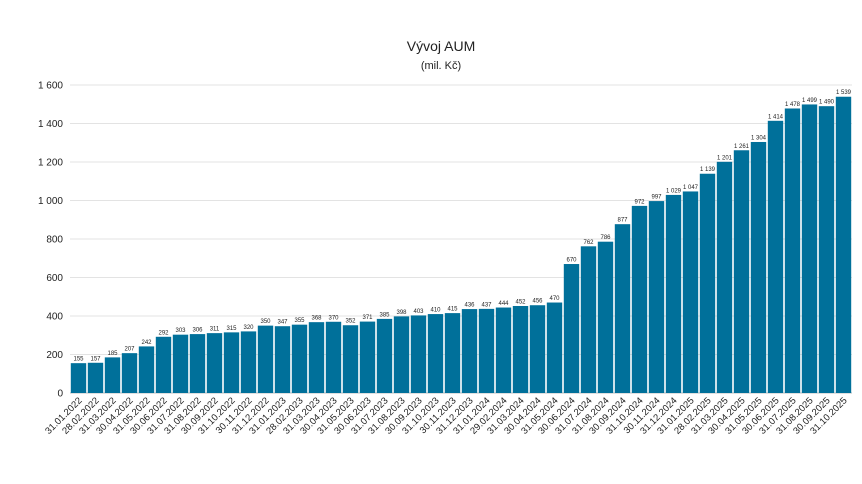 The height and width of the screenshot is (484, 862). I want to click on data-label: 470, so click(554, 299).